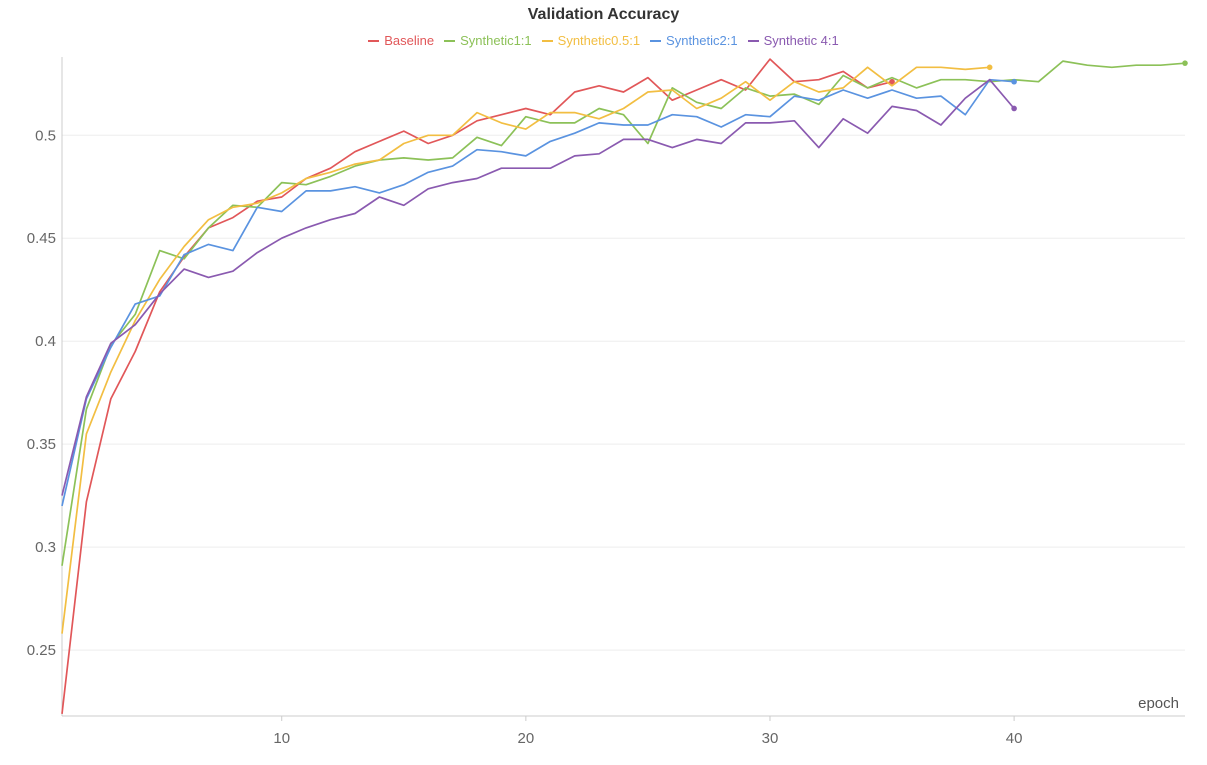 Image resolution: width=1207 pixels, height=765 pixels. Describe the element at coordinates (45, 135) in the screenshot. I see `y-tick-label: 0.5` at that location.